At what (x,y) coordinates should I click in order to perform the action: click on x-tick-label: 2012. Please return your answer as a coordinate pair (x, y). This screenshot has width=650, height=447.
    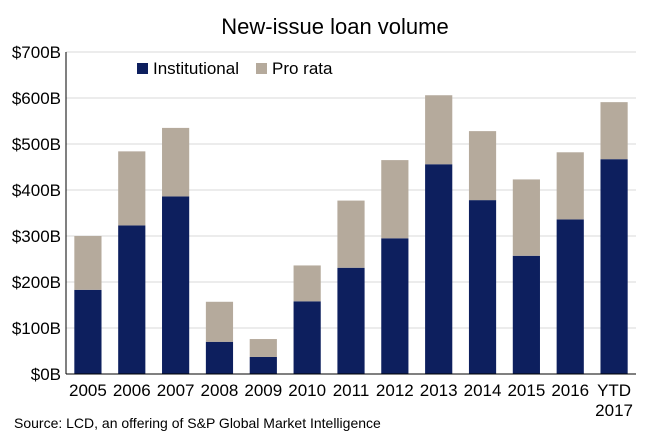
    Looking at the image, I should click on (395, 390).